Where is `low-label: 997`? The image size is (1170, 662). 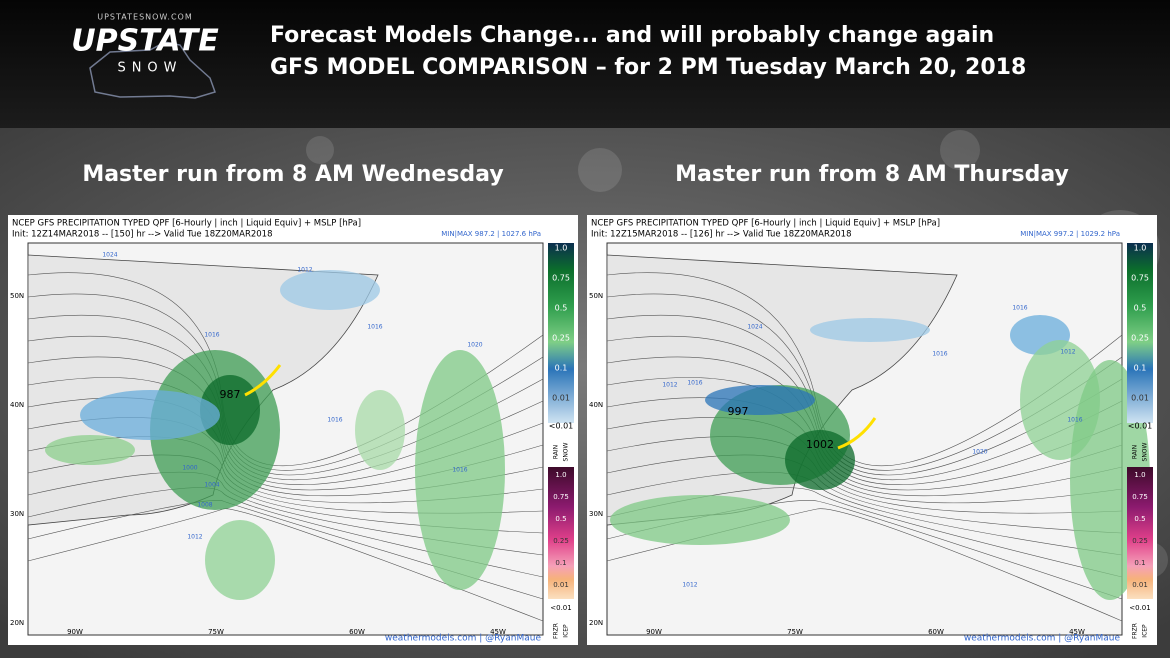 low-label: 997 is located at coordinates (738, 411).